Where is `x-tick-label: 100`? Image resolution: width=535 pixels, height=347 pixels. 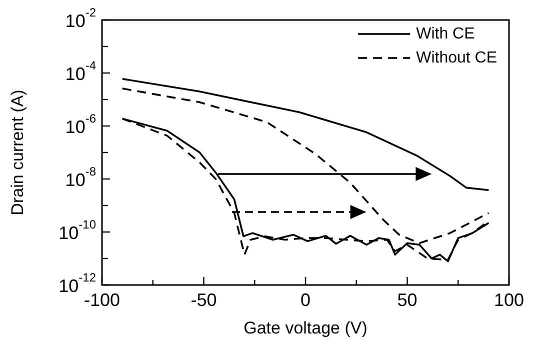
x-tick-label: 100 is located at coordinates (509, 300).